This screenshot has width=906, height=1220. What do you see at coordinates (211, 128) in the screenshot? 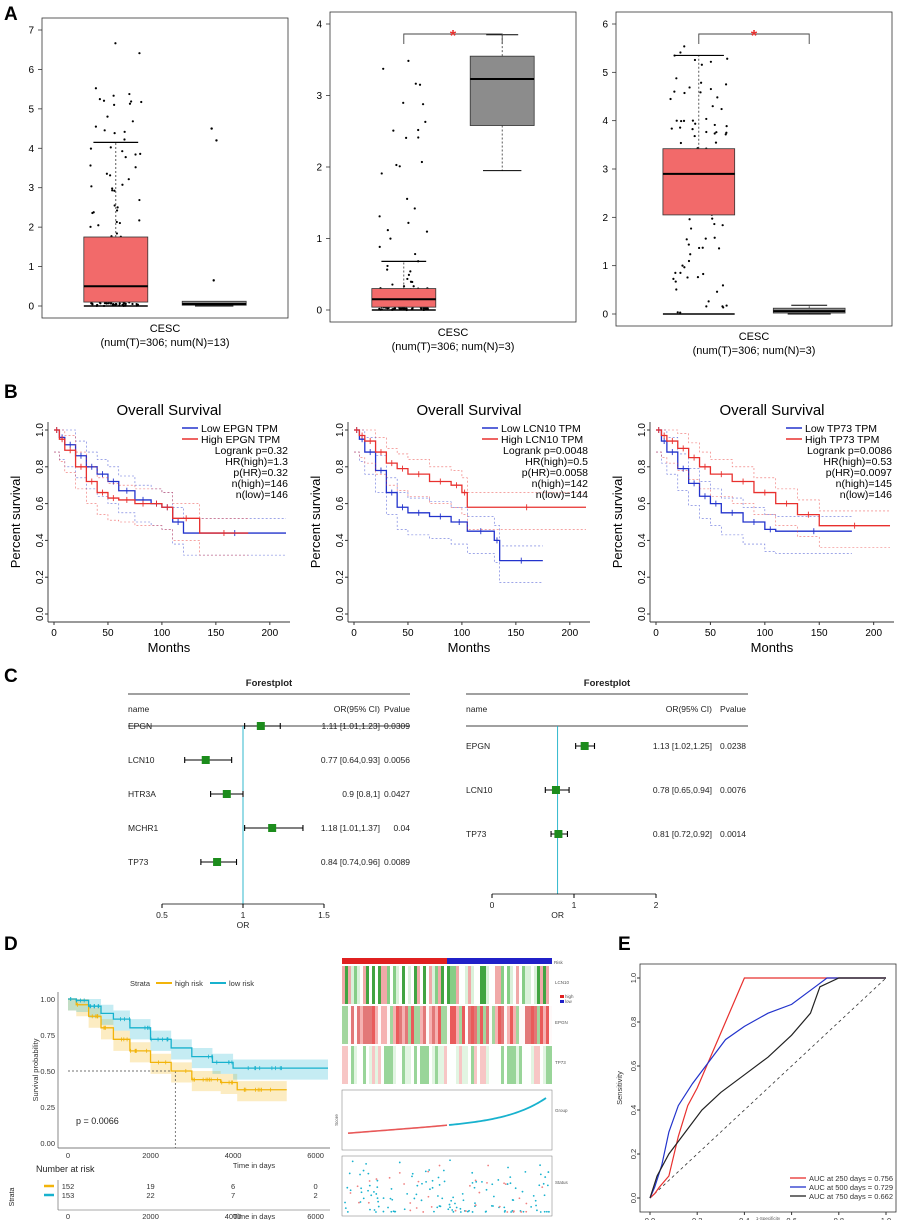
I see `outlier-point` at bounding box center [211, 128].